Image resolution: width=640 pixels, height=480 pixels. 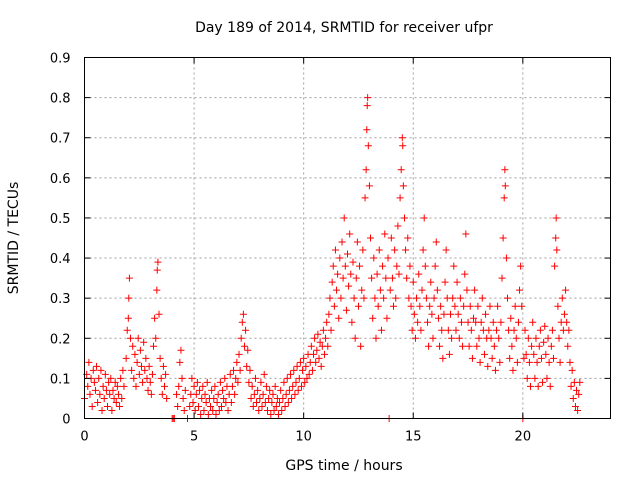 I want to click on y-tick-label: 0.5, so click(x=60, y=219).